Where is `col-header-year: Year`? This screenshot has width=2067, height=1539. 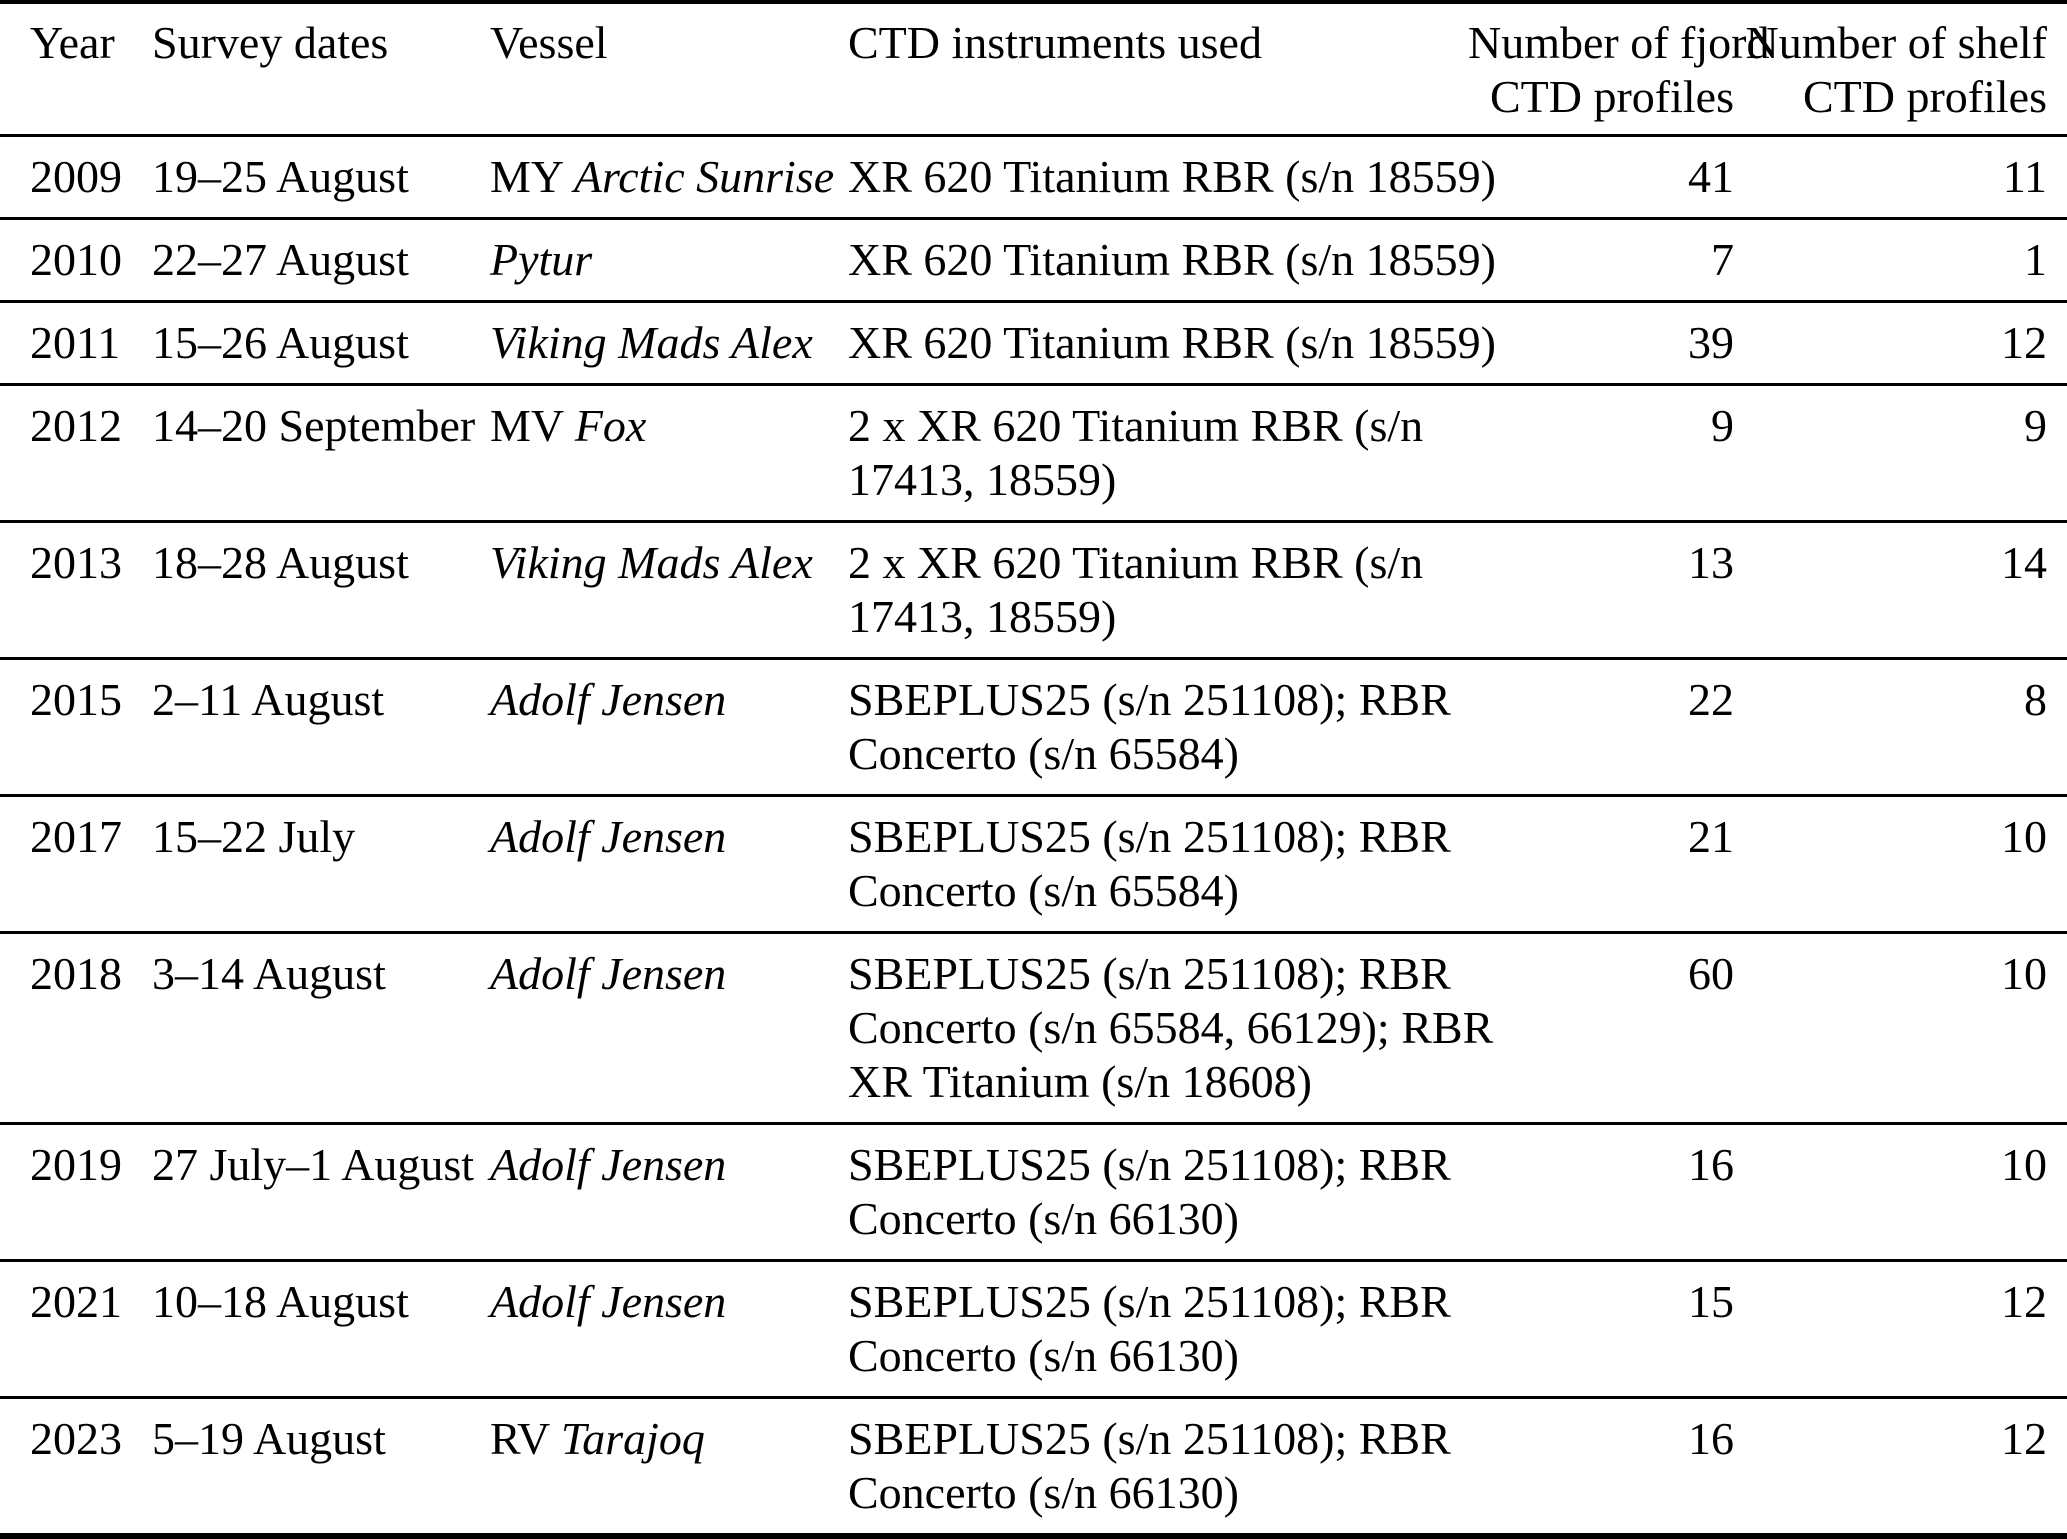 col-header-year: Year is located at coordinates (72, 42).